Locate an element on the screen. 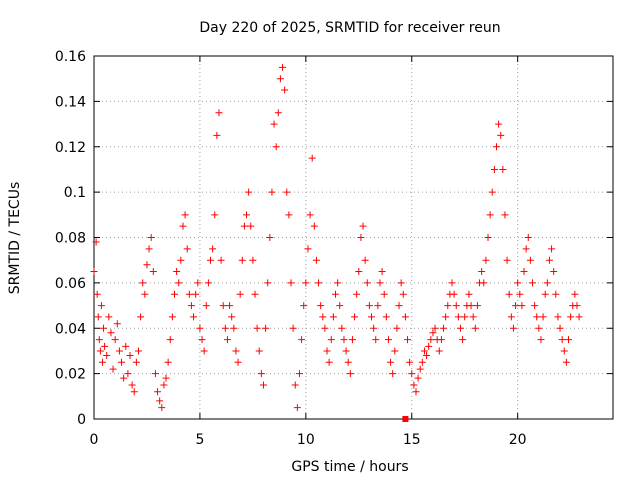 The height and width of the screenshot is (480, 640). y-tick-label: 0.12 is located at coordinates (70, 148).